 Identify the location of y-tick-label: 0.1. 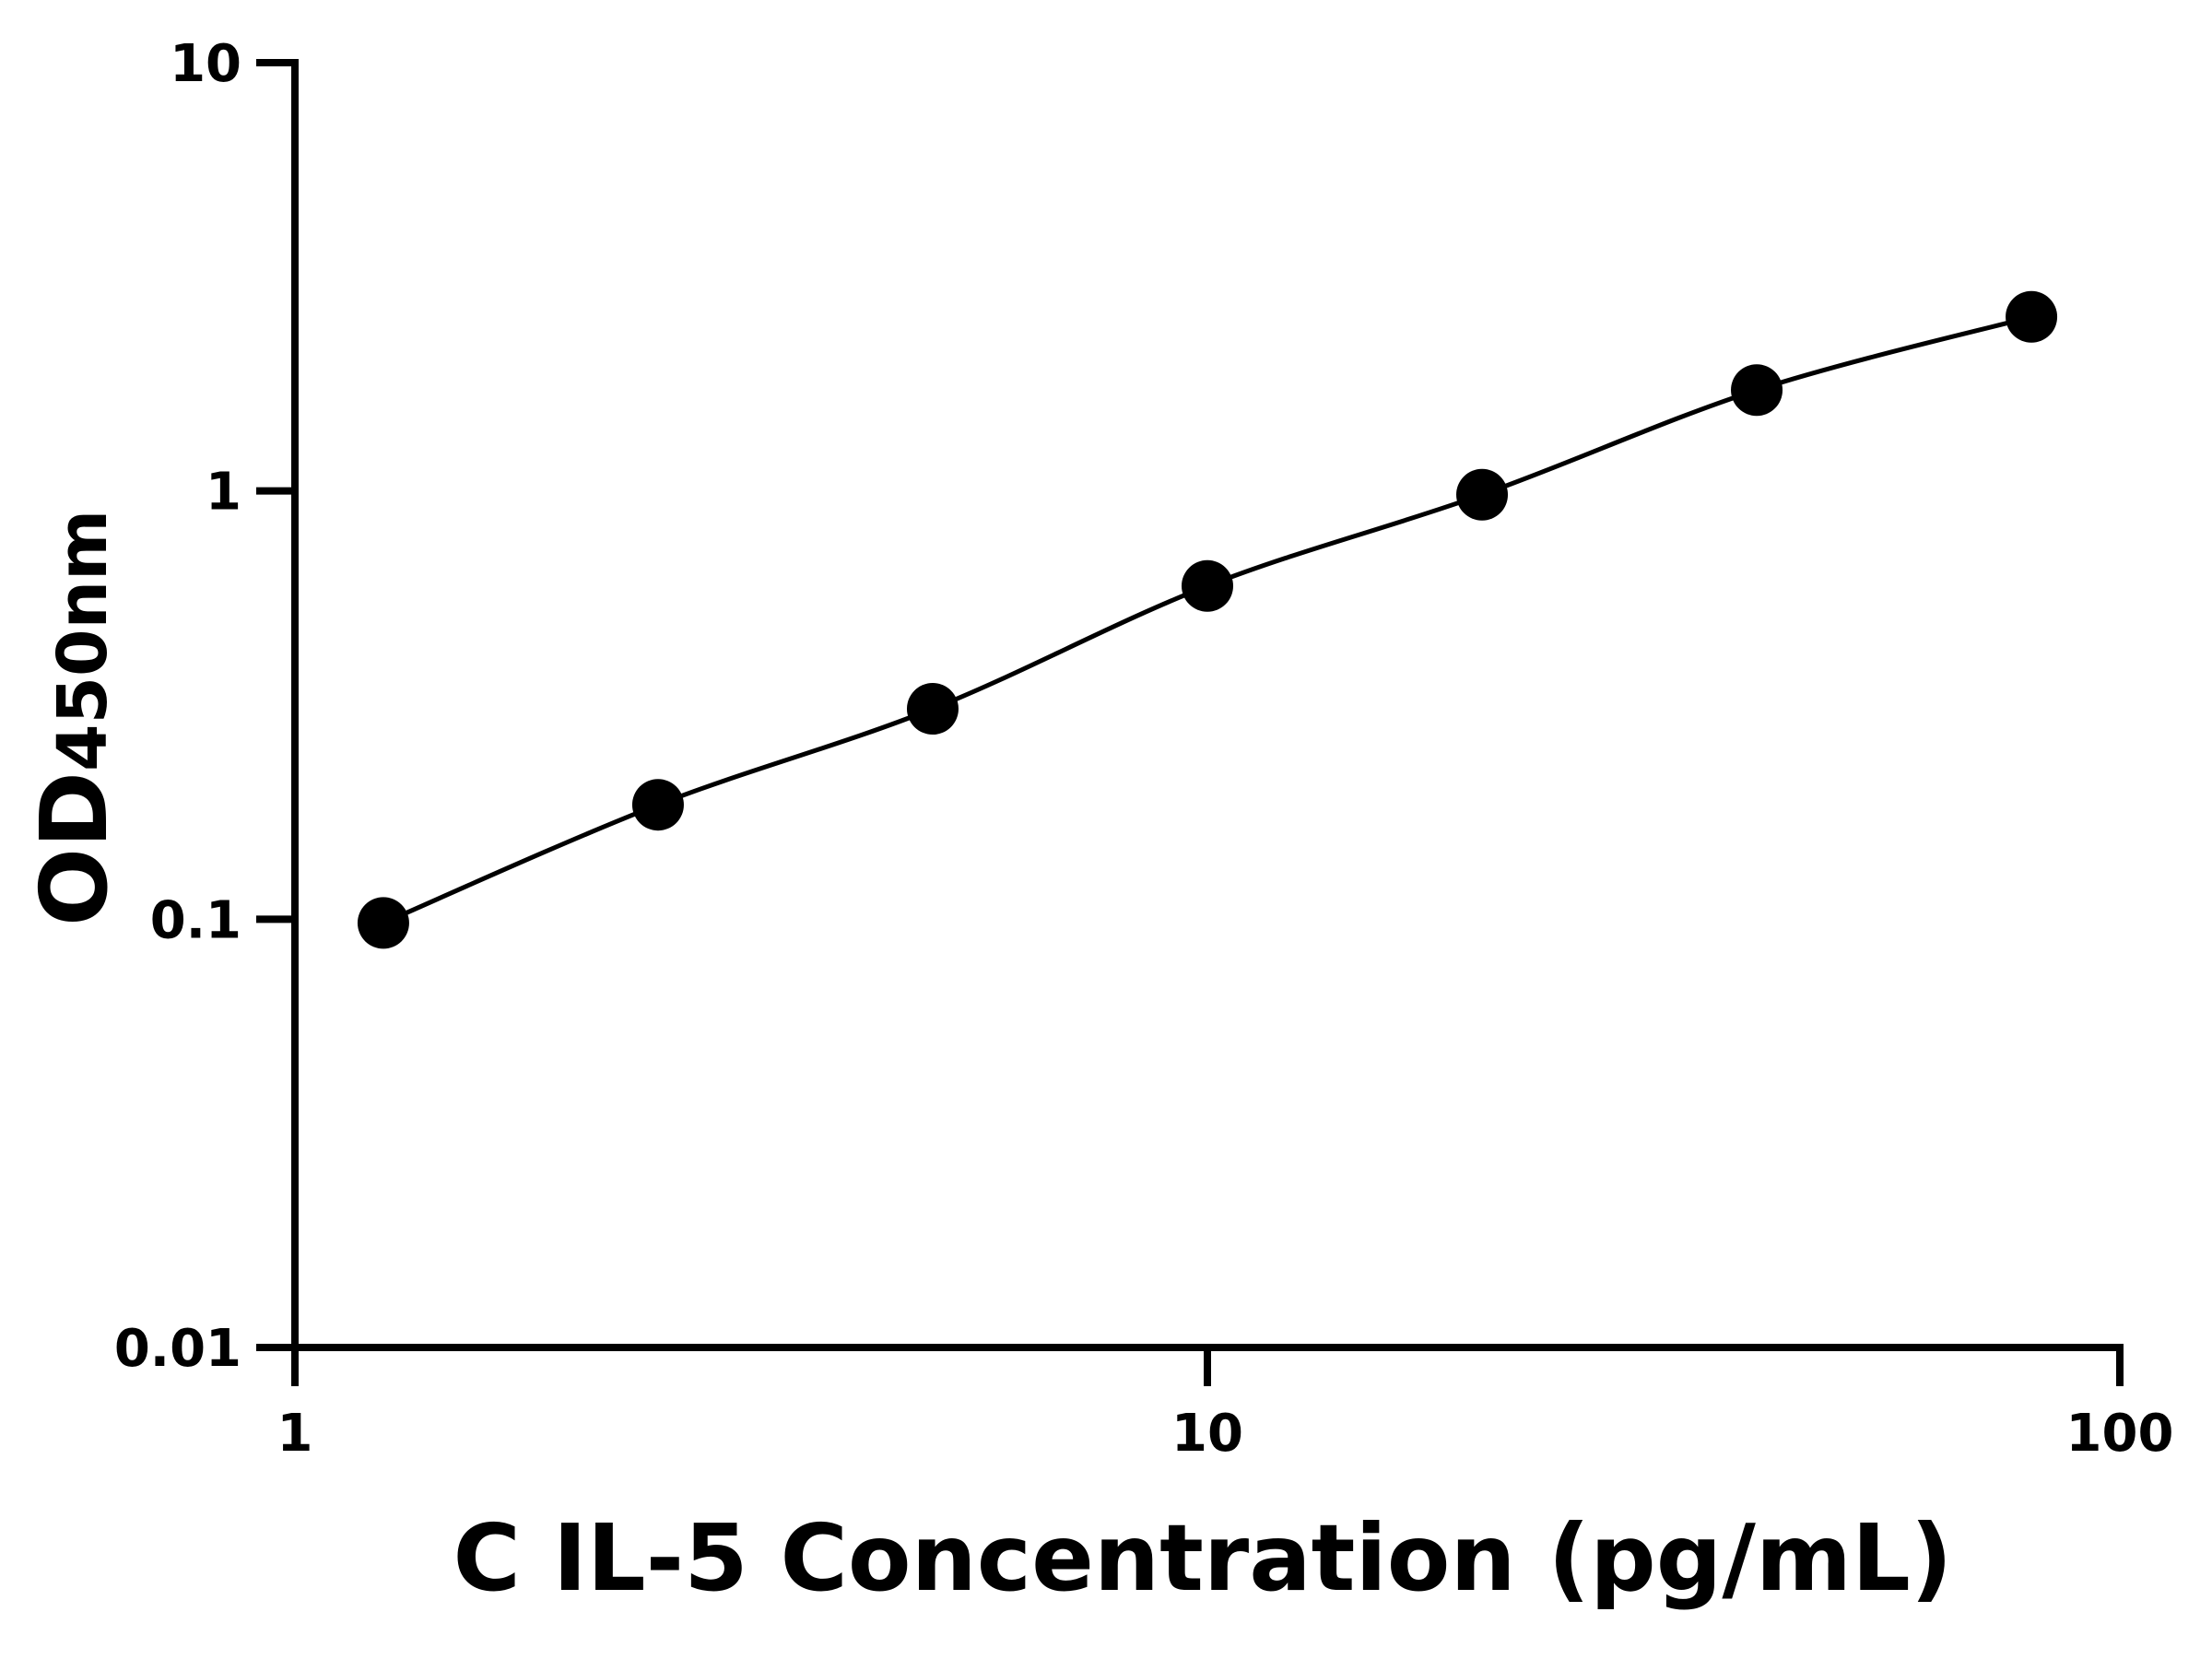
(195, 920).